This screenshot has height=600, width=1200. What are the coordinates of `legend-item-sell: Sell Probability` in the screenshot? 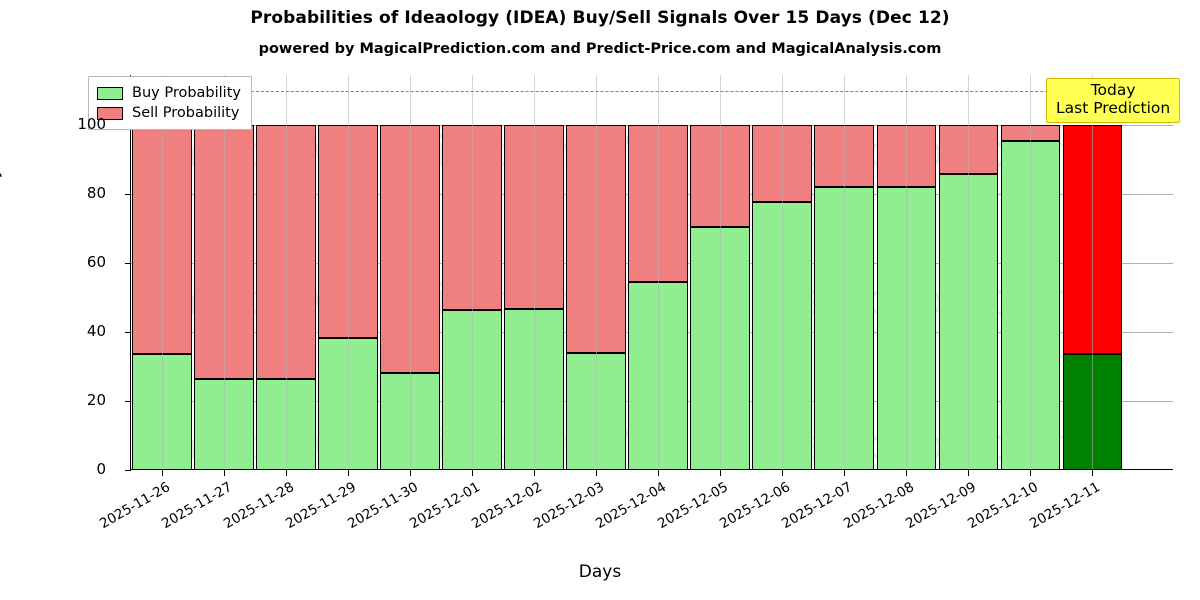 It's located at (169, 113).